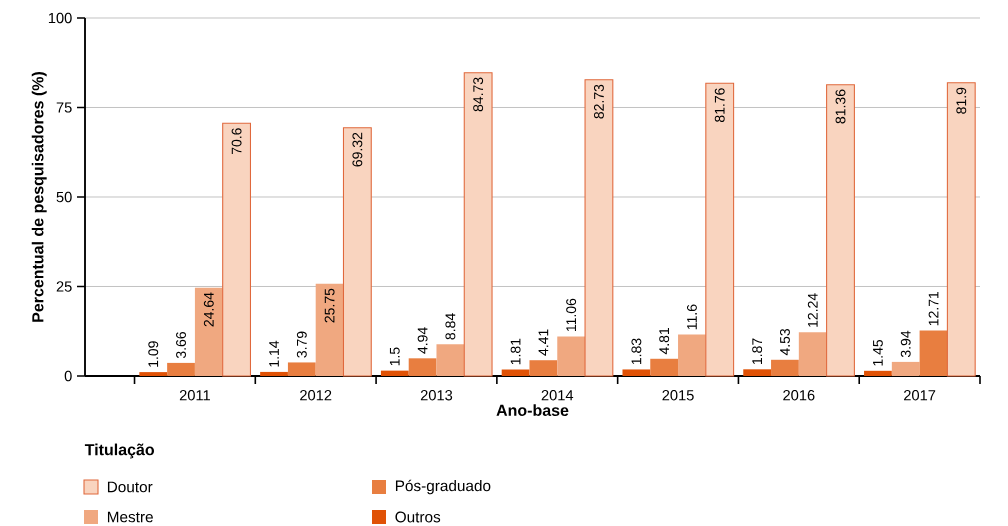  I want to click on y-axis-title: Percentual de pesquisadores (%), so click(39, 196).